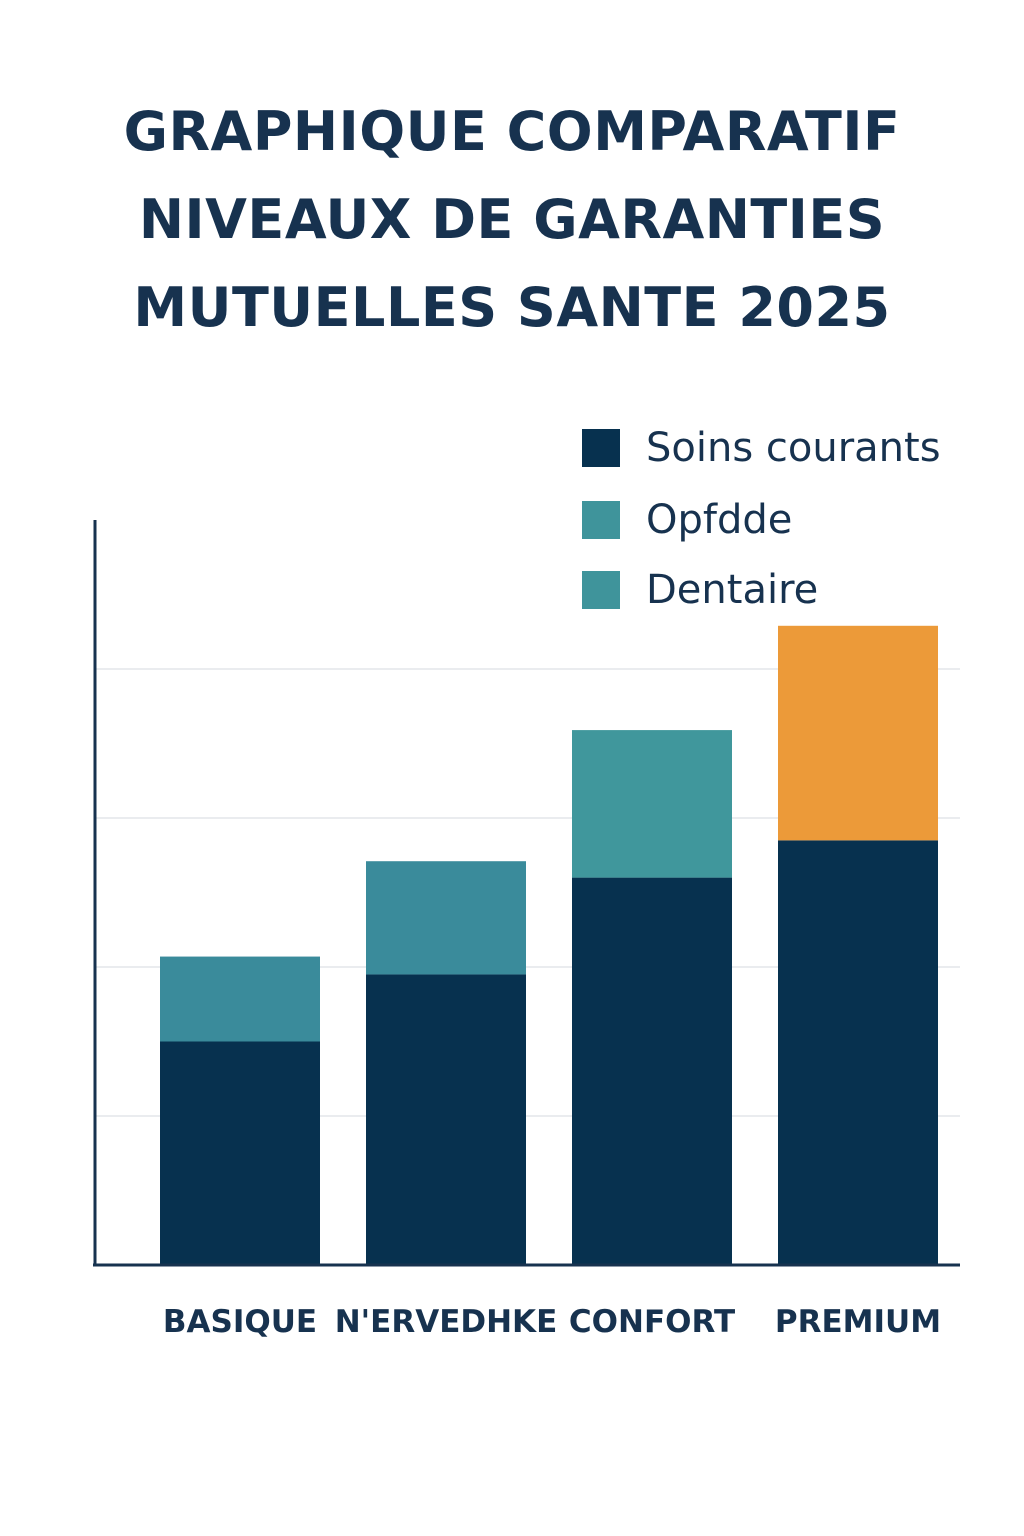 The width and height of the screenshot is (1024, 1536). Describe the element at coordinates (512, 307) in the screenshot. I see `title-line-3: MUTUELLES SANTE 2025` at that location.